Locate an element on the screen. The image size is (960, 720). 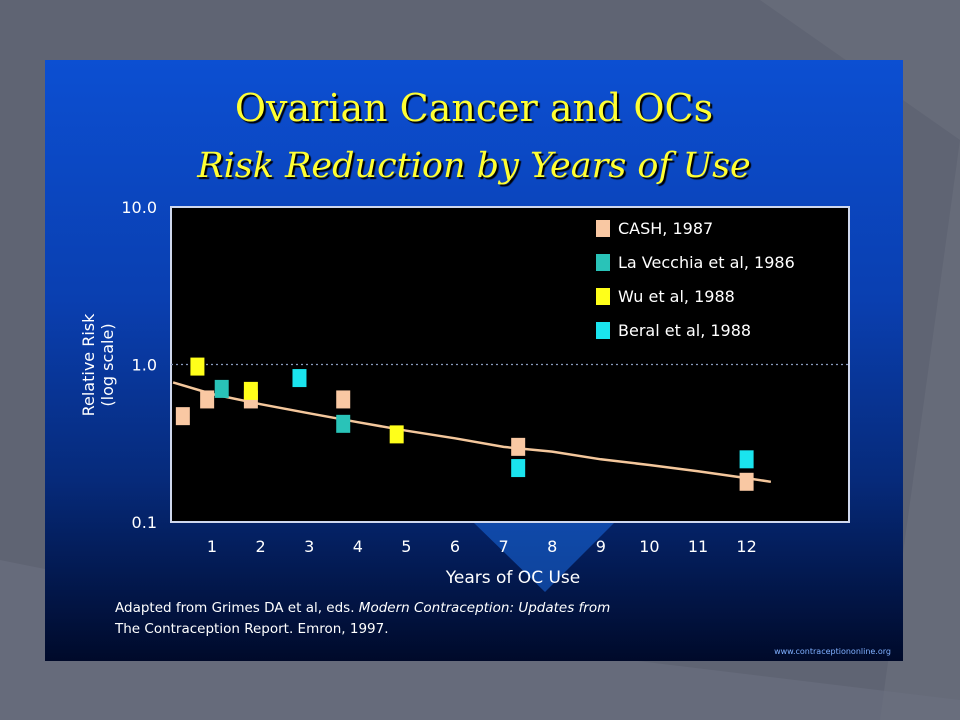
legend-label-wu: Wu et al, 1988 is located at coordinates (676, 296).